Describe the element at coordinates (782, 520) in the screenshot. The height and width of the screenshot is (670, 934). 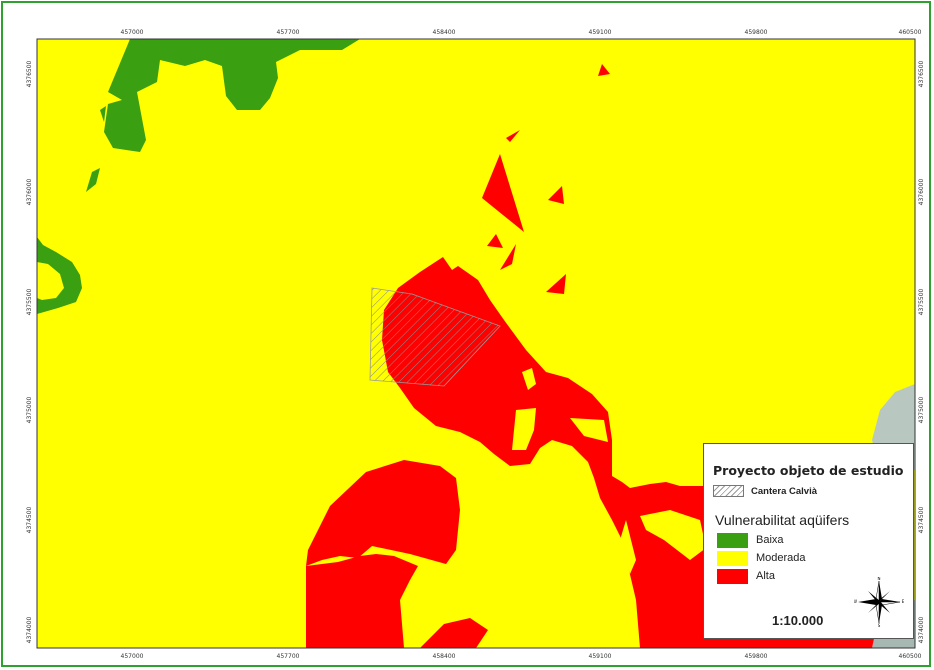
I see `vulnerability-title: Vulnerabilitat aqüifers` at that location.